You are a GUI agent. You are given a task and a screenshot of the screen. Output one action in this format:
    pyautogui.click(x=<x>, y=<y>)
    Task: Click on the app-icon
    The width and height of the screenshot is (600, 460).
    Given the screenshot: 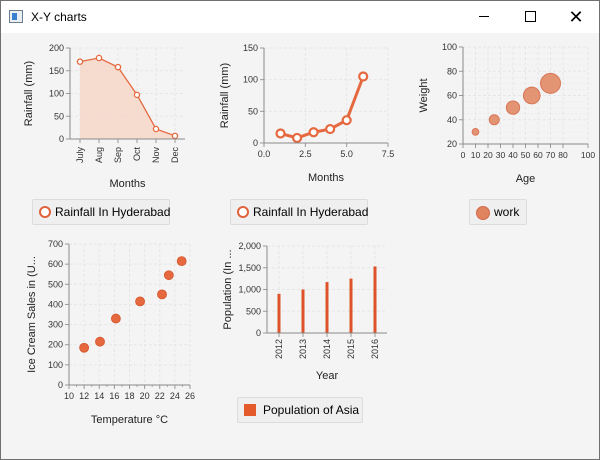 What is the action you would take?
    pyautogui.click(x=16, y=16)
    